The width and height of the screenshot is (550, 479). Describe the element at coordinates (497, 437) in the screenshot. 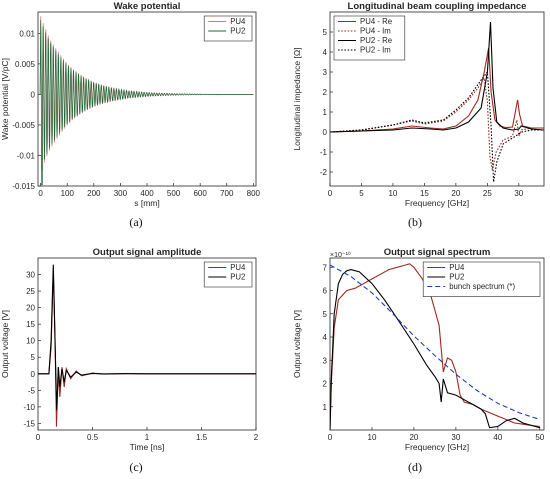

I see `x-tick-label: 40` at that location.